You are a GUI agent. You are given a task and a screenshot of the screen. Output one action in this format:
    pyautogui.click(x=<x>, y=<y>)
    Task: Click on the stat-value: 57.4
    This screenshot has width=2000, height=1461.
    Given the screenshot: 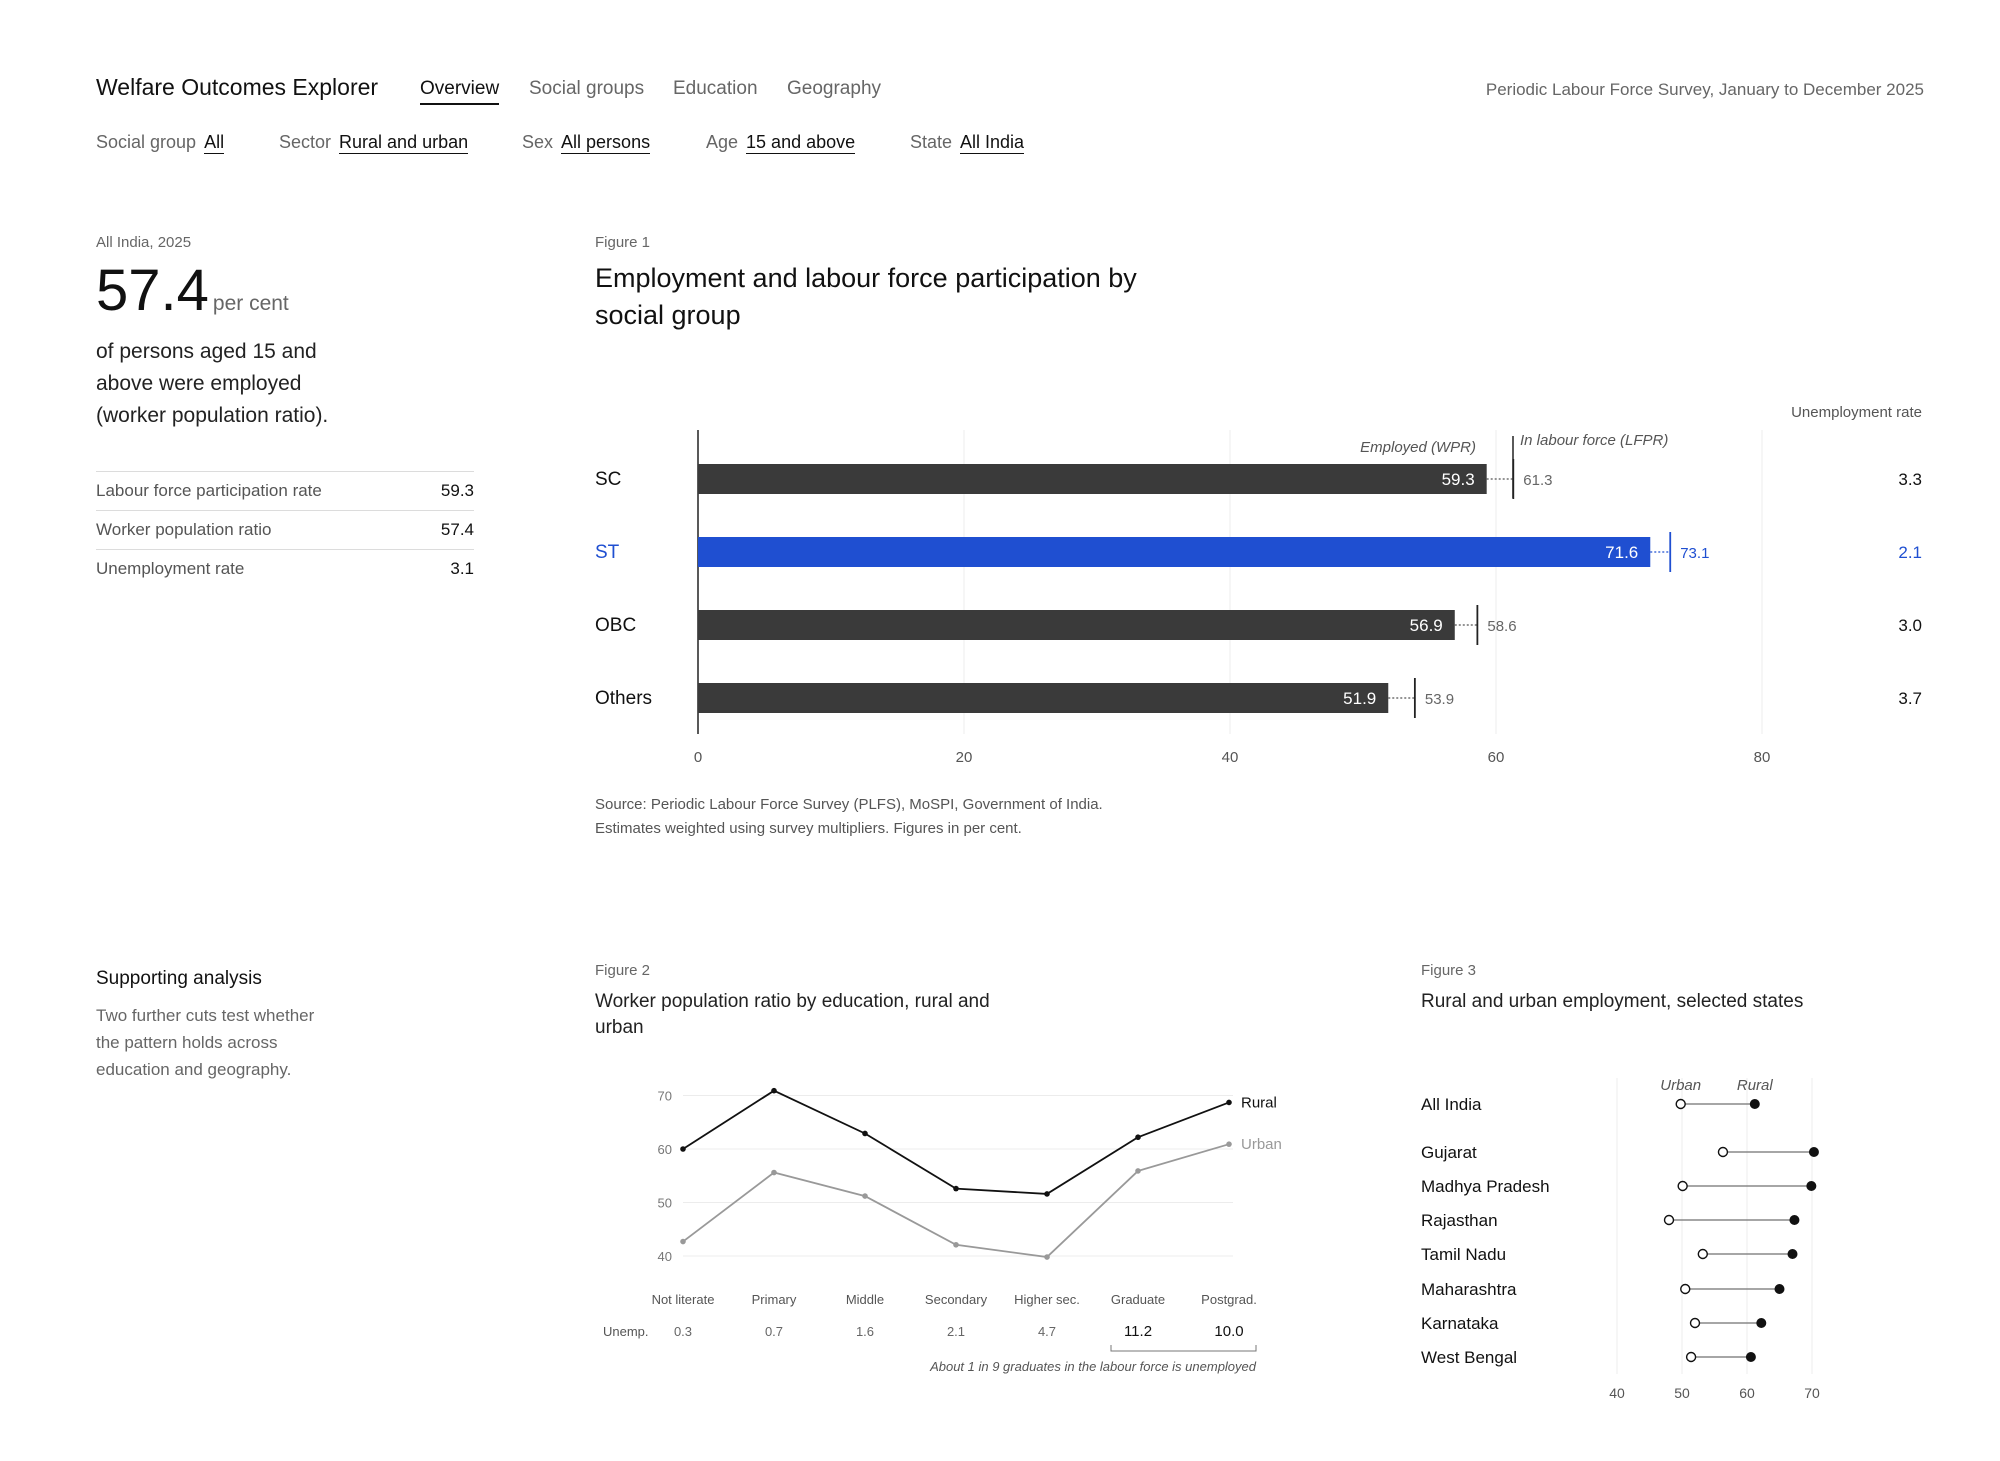 What is the action you would take?
    pyautogui.click(x=457, y=529)
    